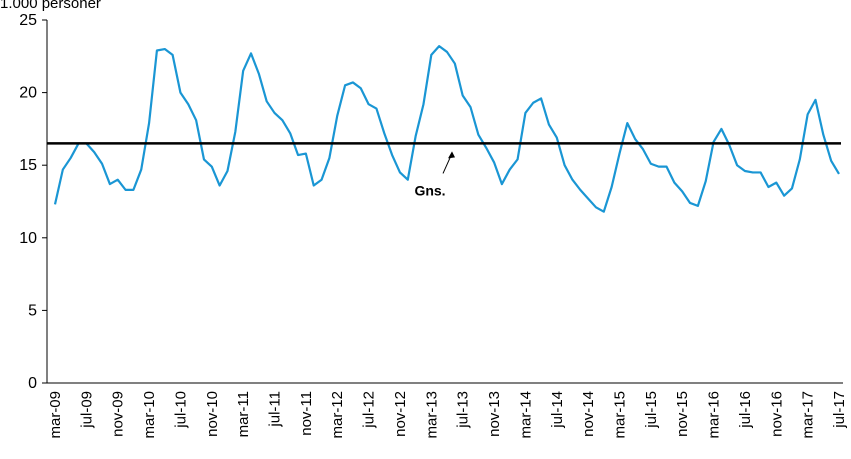 This screenshot has width=851, height=459. I want to click on x-tick-label: mar-09, so click(55, 415).